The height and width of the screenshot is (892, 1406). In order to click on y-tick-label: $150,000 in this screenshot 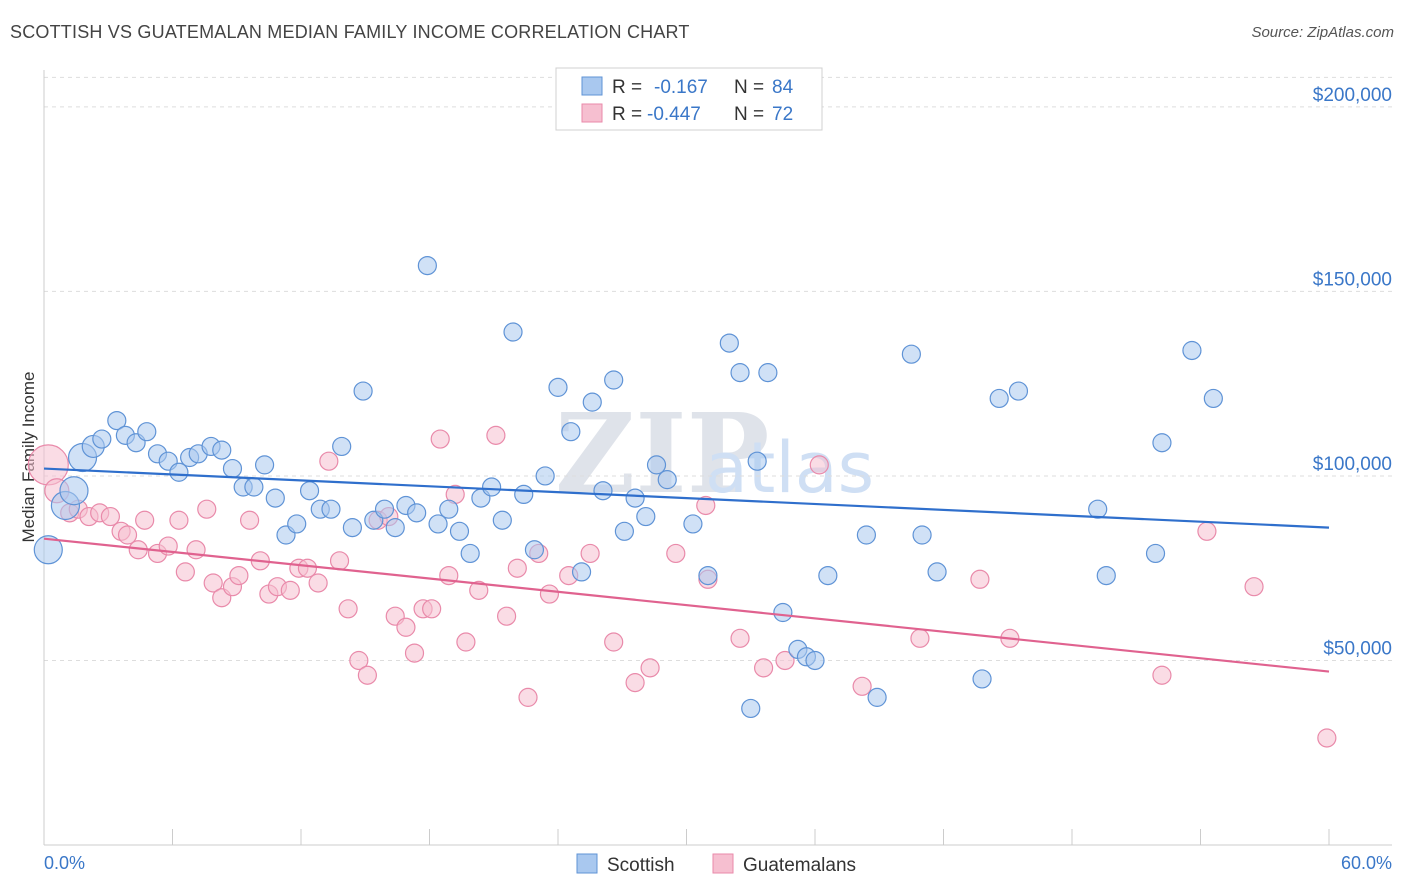, I will do `click(1352, 279)`.